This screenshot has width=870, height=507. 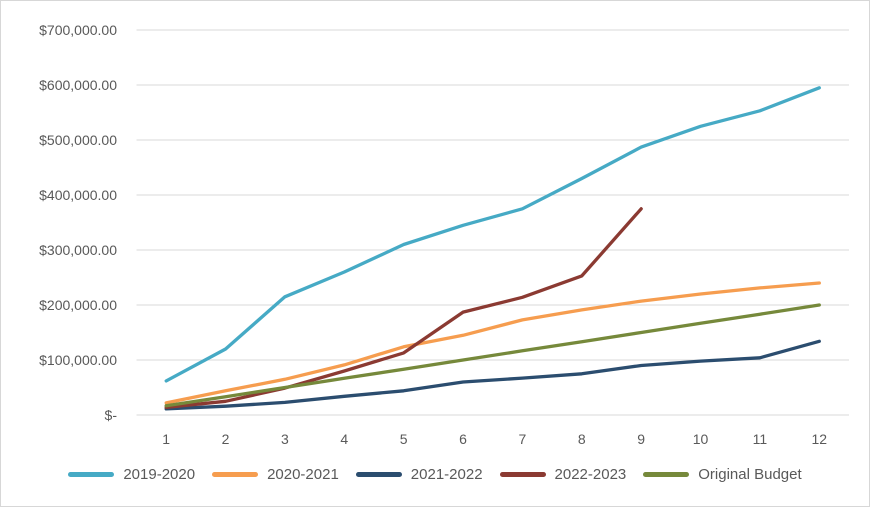 What do you see at coordinates (78, 195) in the screenshot?
I see `y-axis-label: $400,000.00` at bounding box center [78, 195].